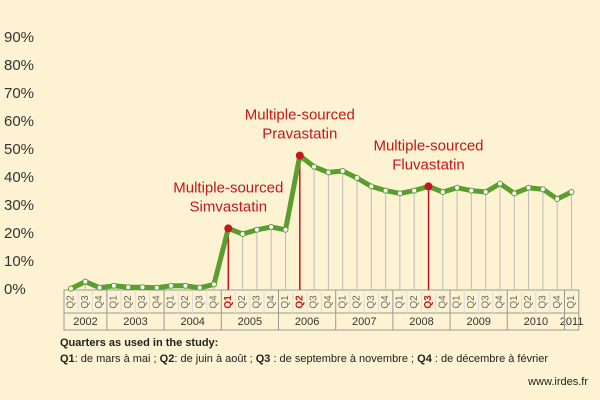 The height and width of the screenshot is (400, 600). Describe the element at coordinates (192, 322) in the screenshot. I see `year-label: 2004` at that location.